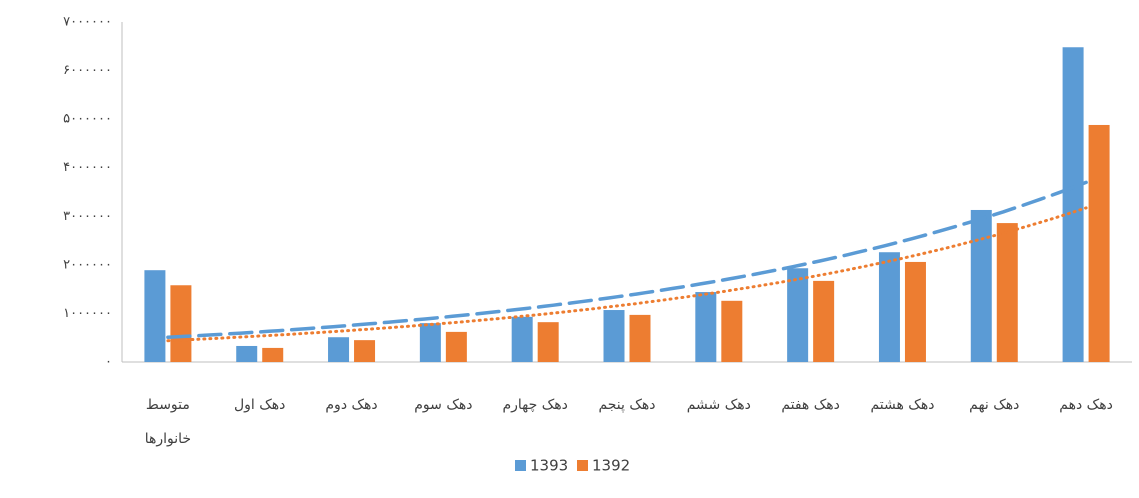  Describe the element at coordinates (718, 405) in the screenshot. I see `x-tick-label: دهک ششم` at that location.